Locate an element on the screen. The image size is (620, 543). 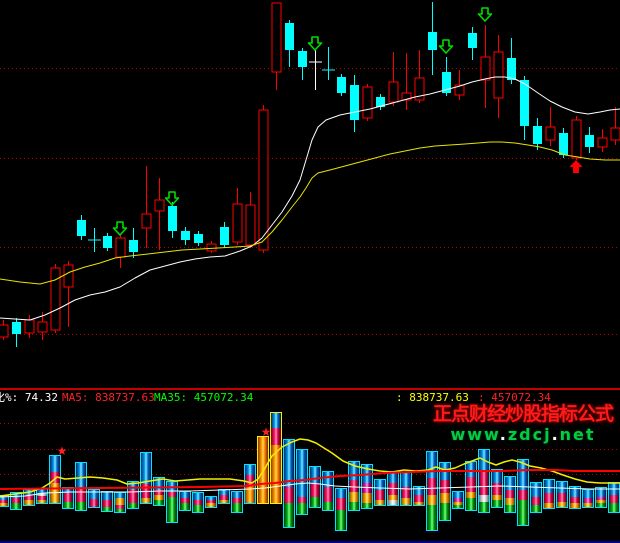
watermark-url: www.zdcj.net is located at coordinates (523, 434).